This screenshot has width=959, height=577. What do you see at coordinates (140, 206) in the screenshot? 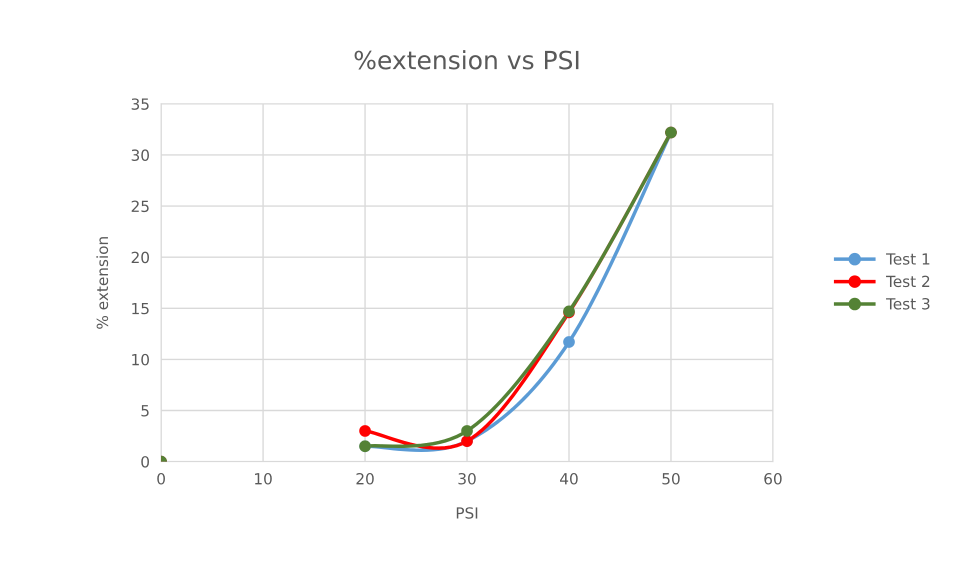
I see `y-tick-label: 25` at bounding box center [140, 206].